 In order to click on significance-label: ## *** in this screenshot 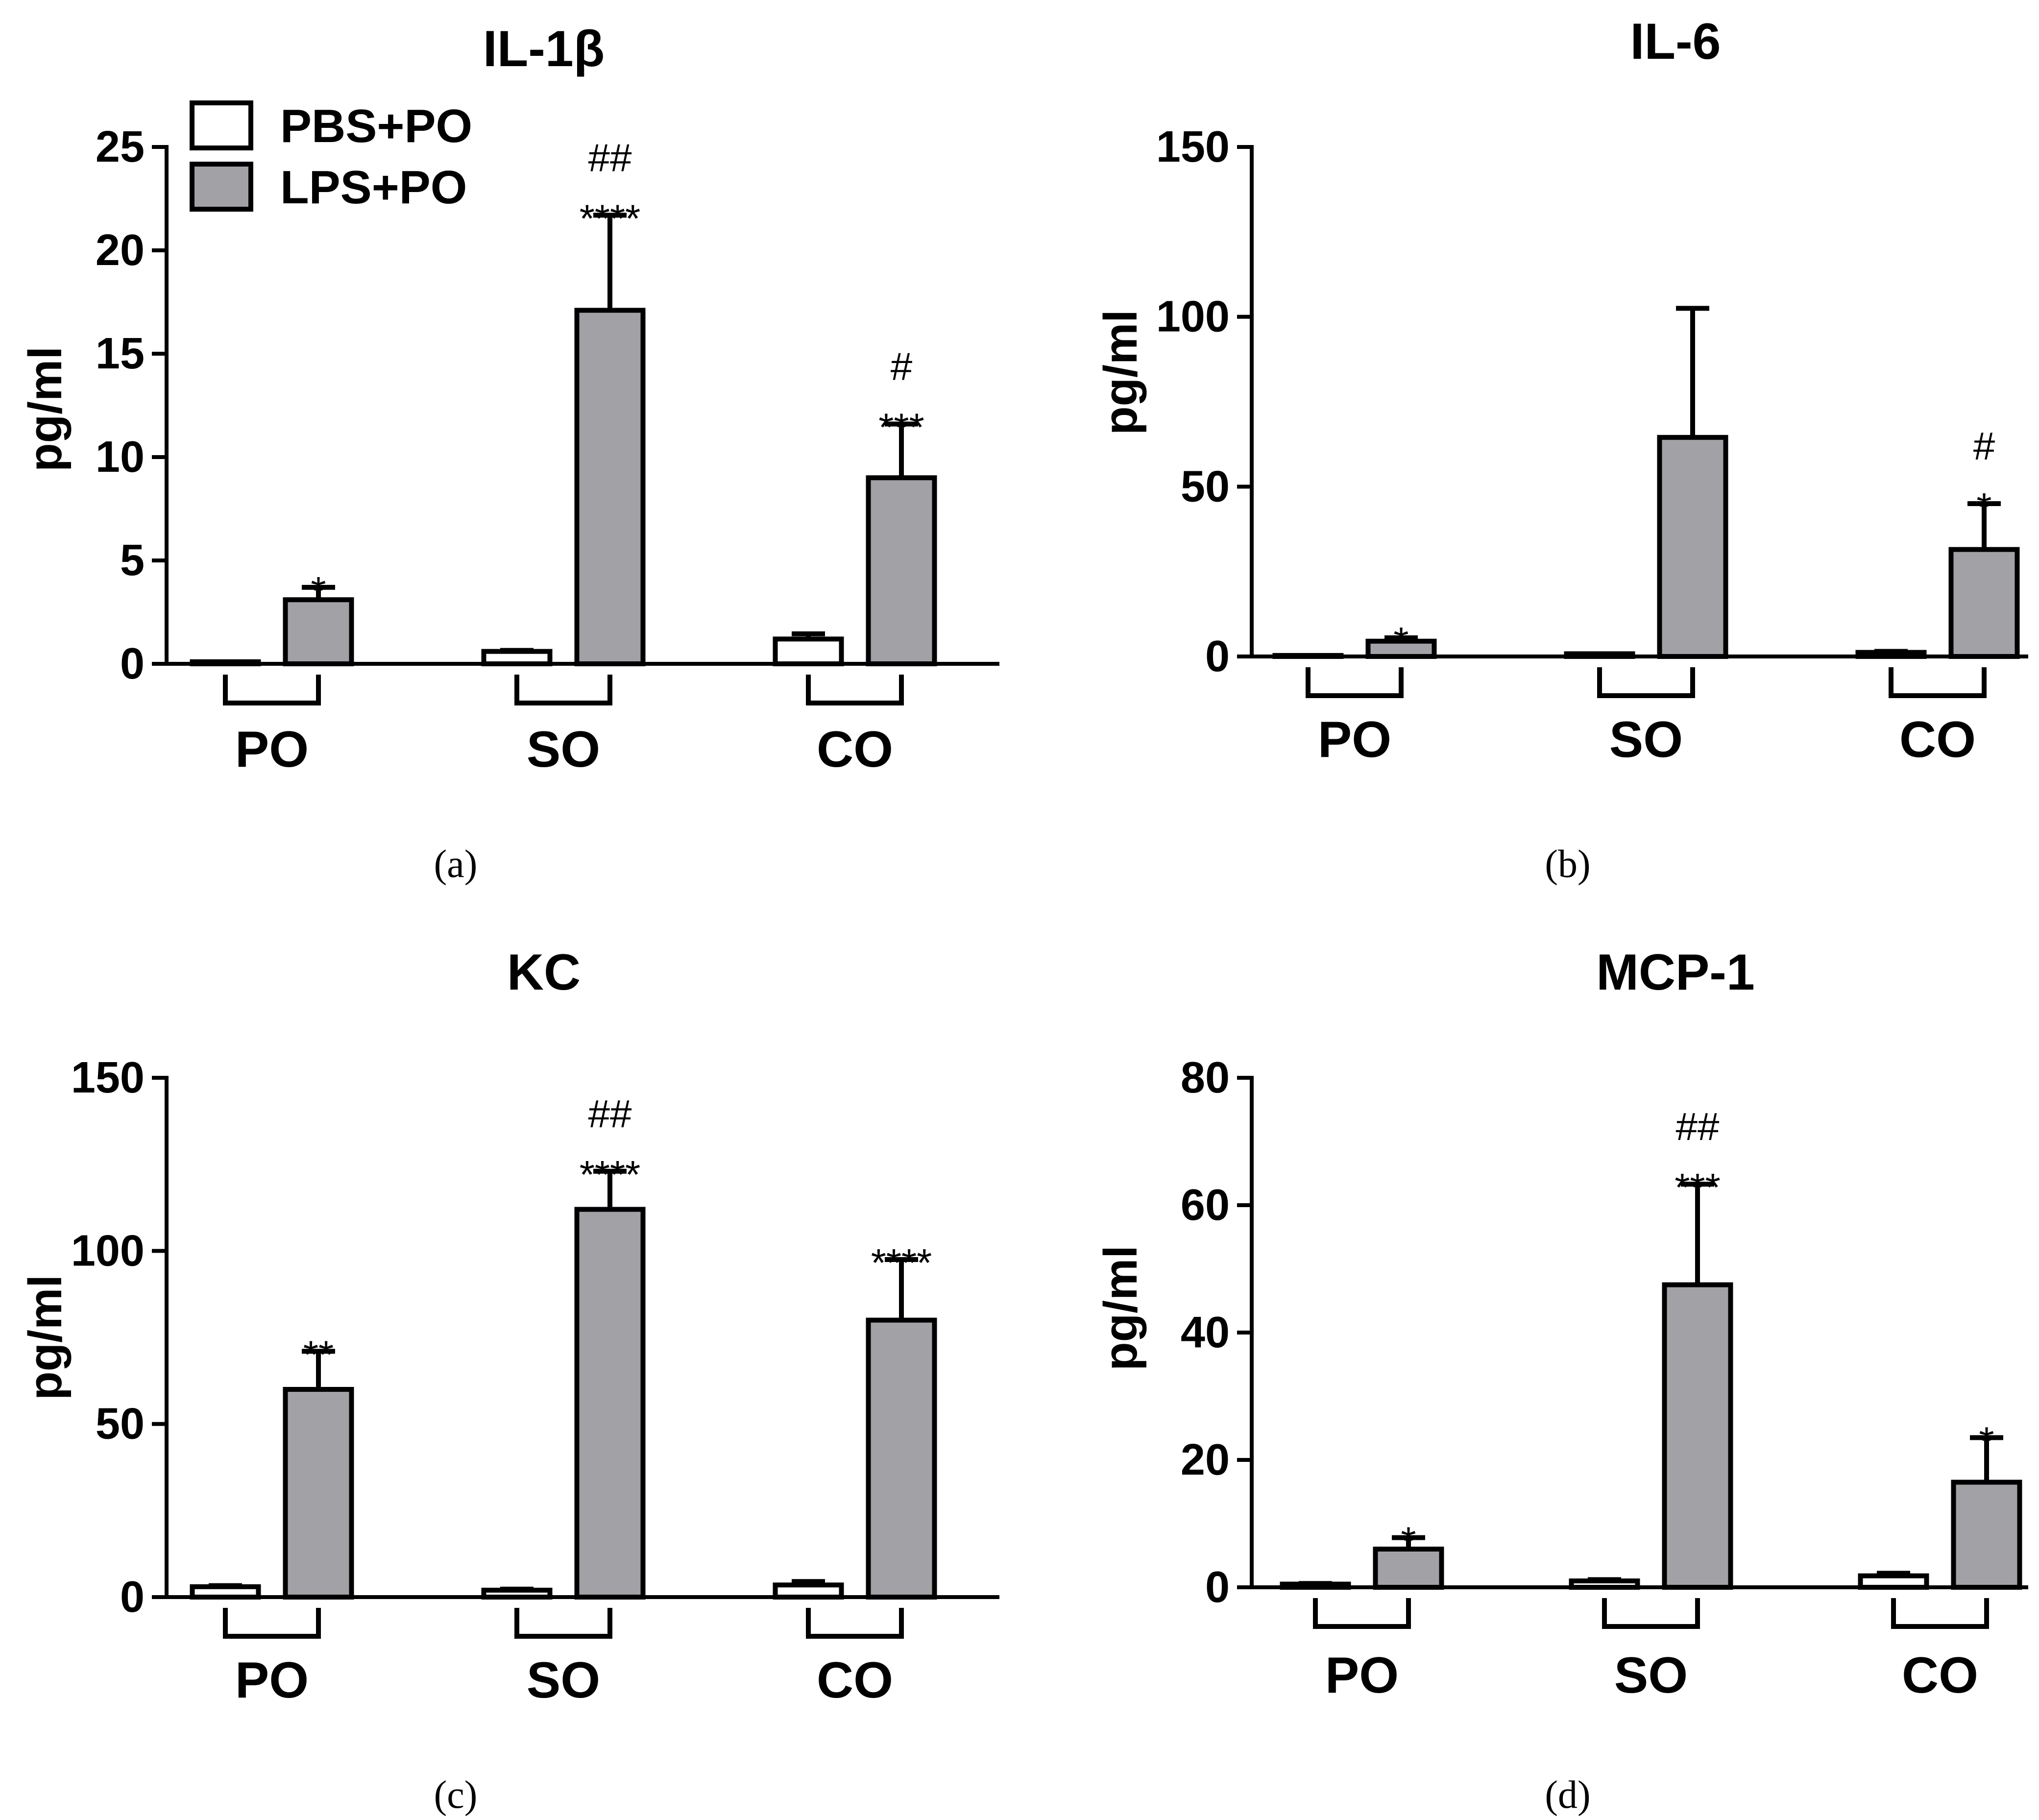, I will do `click(1697, 1157)`.